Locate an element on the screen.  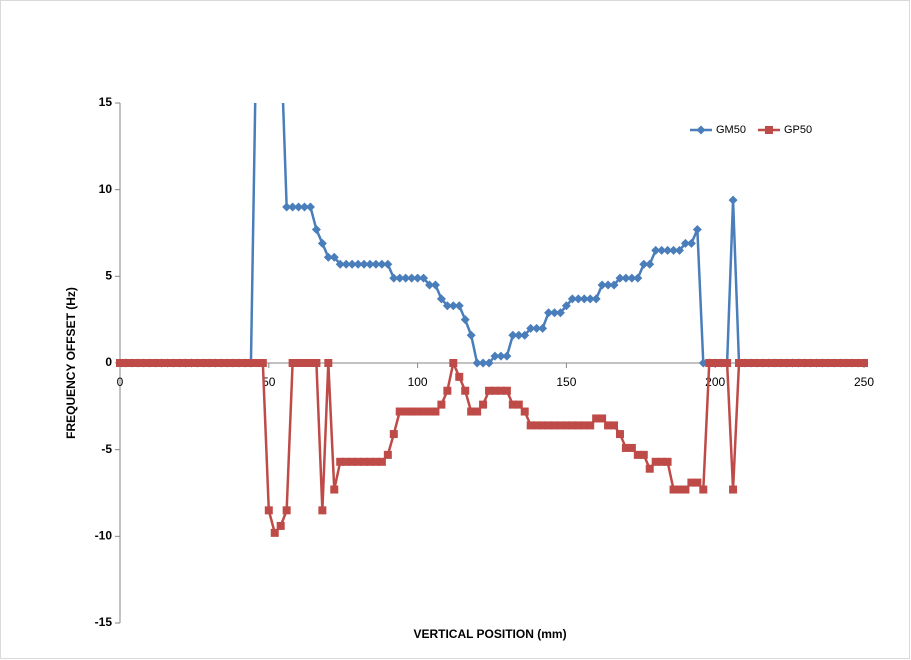
y-tick-label: -15 is located at coordinates (104, 622).